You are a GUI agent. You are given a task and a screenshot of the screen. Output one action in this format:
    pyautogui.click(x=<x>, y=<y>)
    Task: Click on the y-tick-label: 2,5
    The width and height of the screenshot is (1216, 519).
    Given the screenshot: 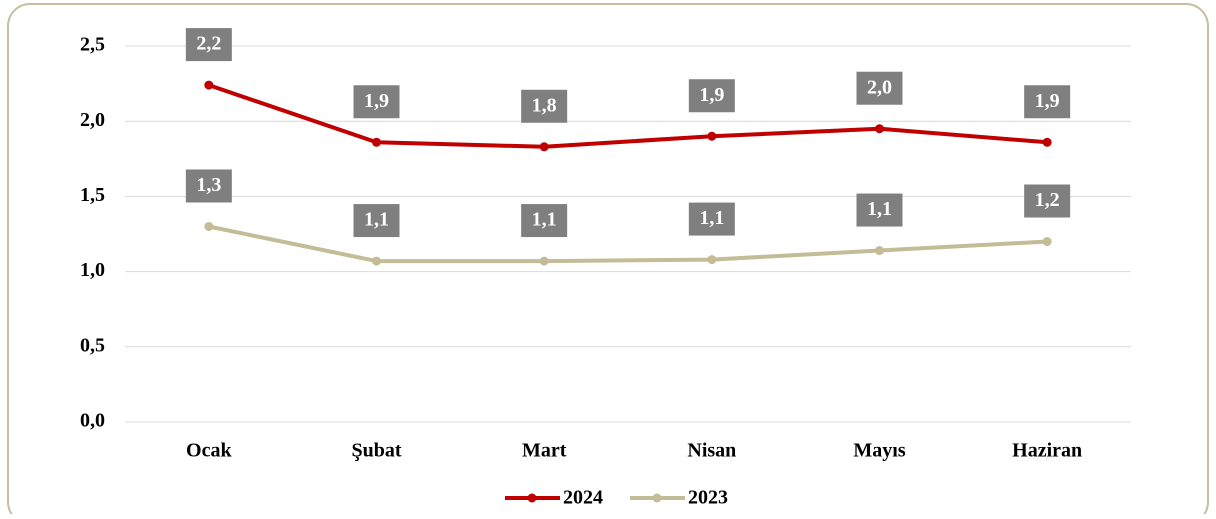 What is the action you would take?
    pyautogui.click(x=92, y=45)
    